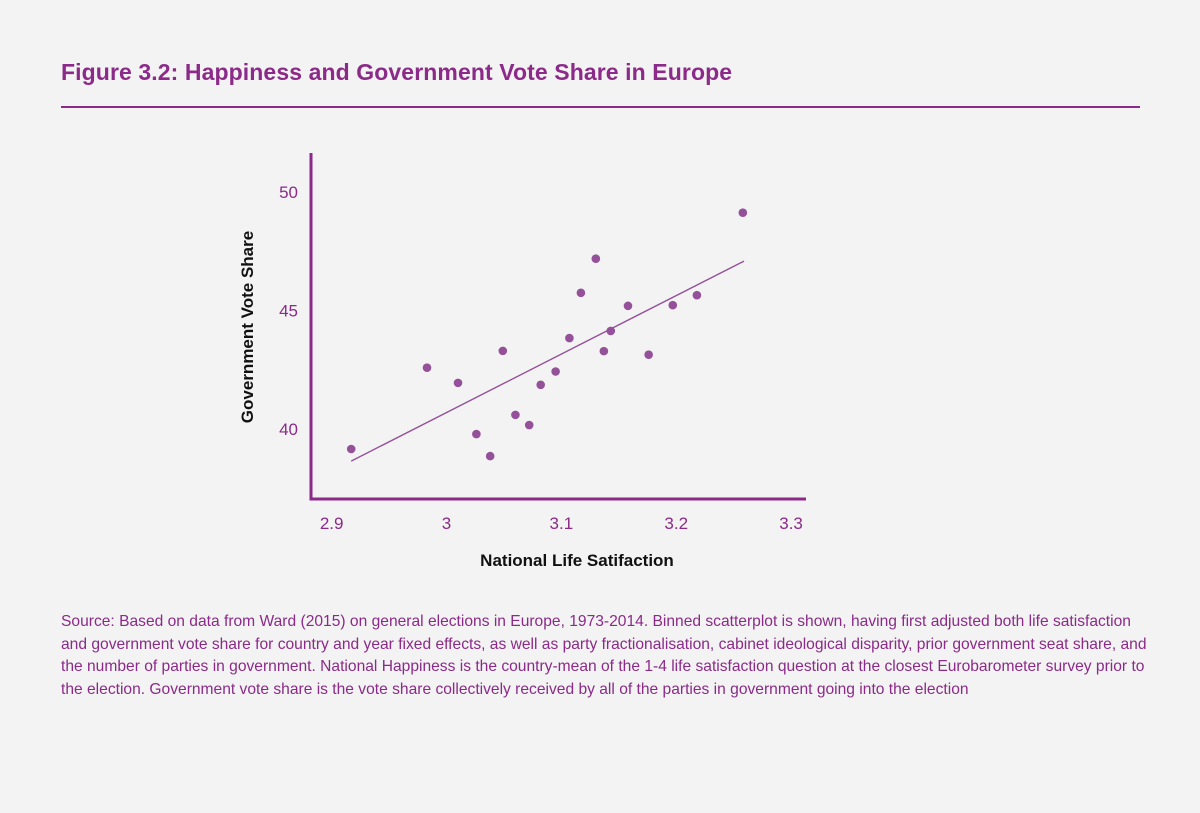 This screenshot has height=813, width=1200. What do you see at coordinates (577, 560) in the screenshot?
I see `x-axis-label: National Life Satifaction` at bounding box center [577, 560].